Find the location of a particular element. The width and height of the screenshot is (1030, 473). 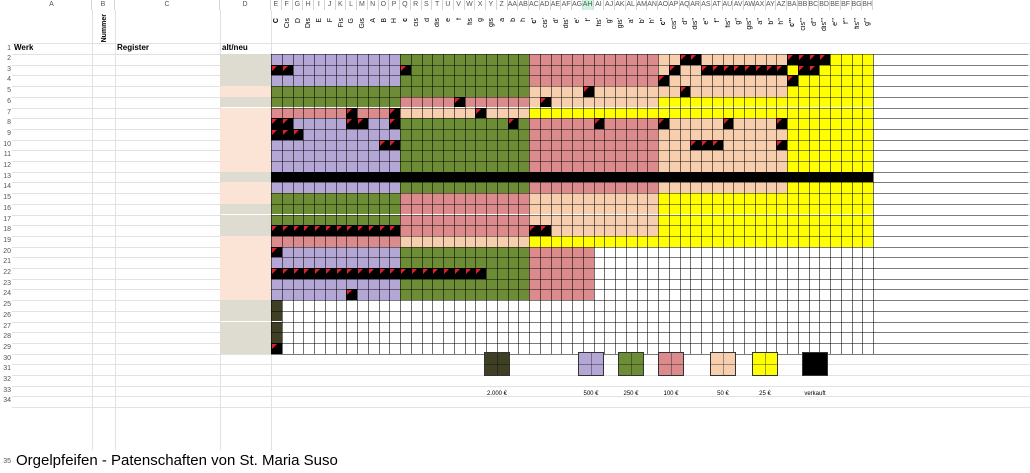

row-header-4: 4 is located at coordinates (9, 80).